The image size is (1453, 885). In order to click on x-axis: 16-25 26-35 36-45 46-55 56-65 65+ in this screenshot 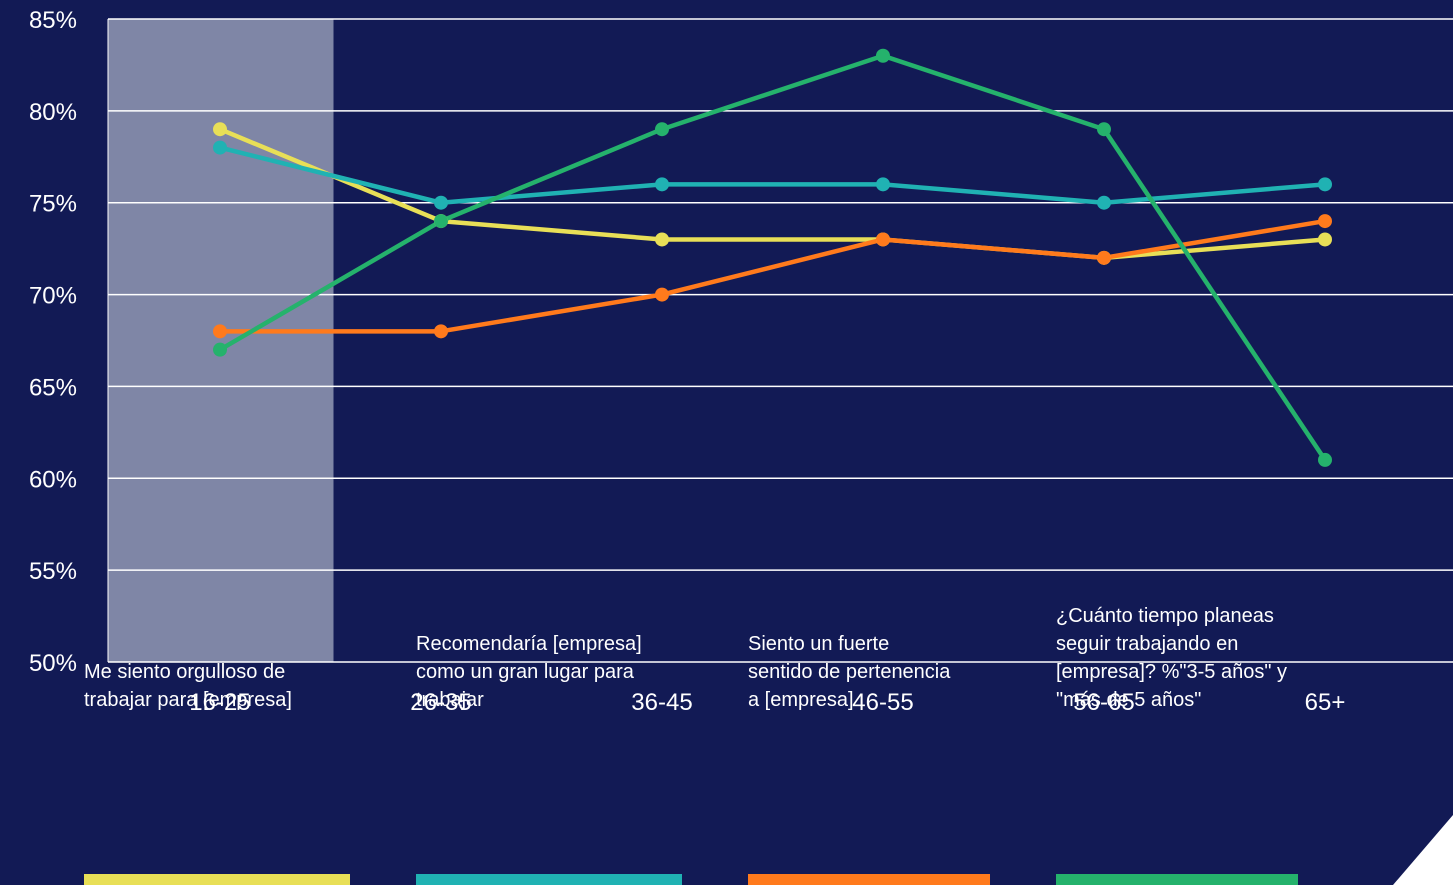, I will do `click(767, 702)`.